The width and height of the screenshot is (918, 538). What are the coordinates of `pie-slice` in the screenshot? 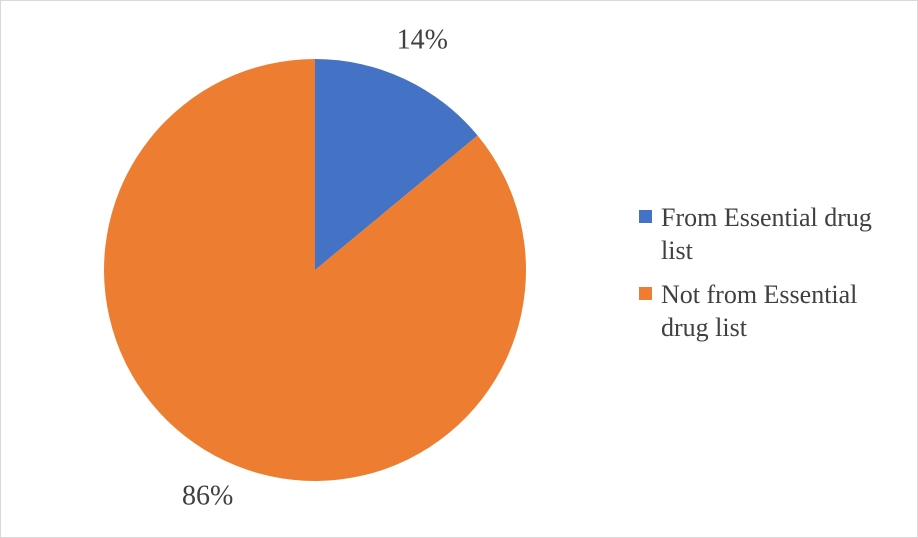 It's located at (396, 164).